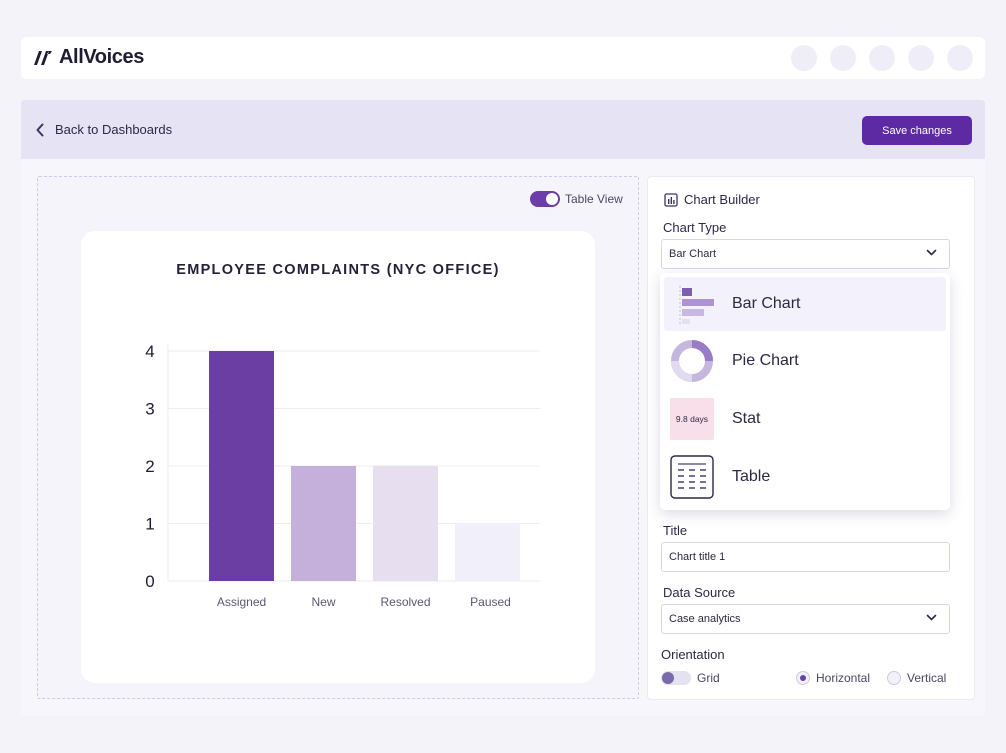 Image resolution: width=1006 pixels, height=753 pixels. Describe the element at coordinates (503, 58) in the screenshot. I see `top-header: AllVoices` at that location.